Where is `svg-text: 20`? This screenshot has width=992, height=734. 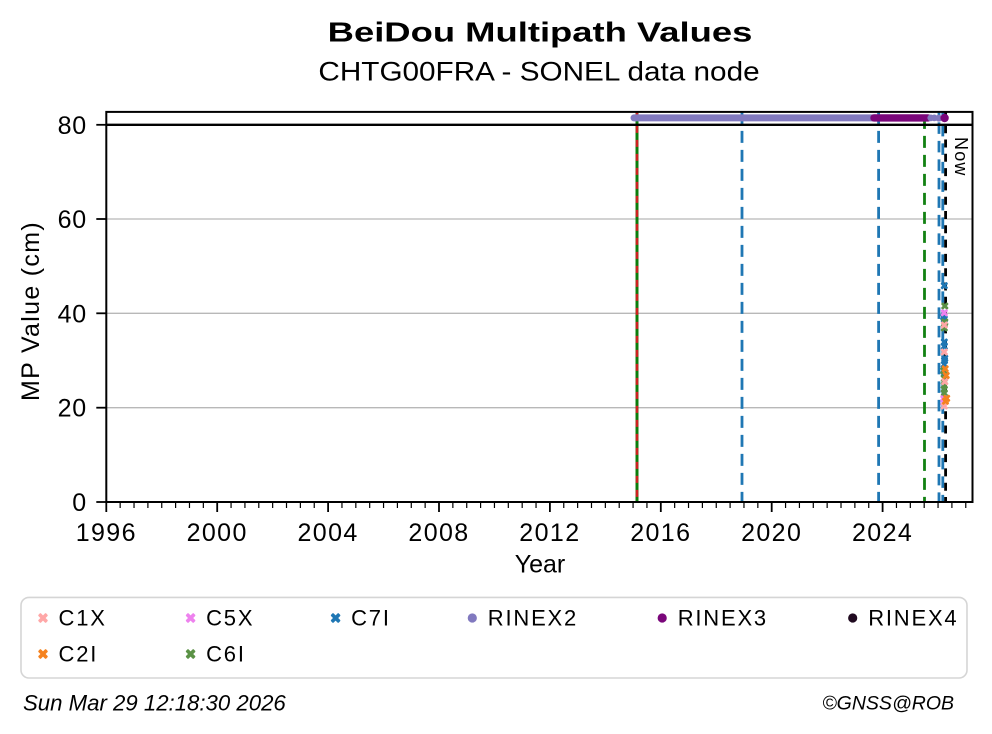
svg-text: 20 is located at coordinates (72, 409).